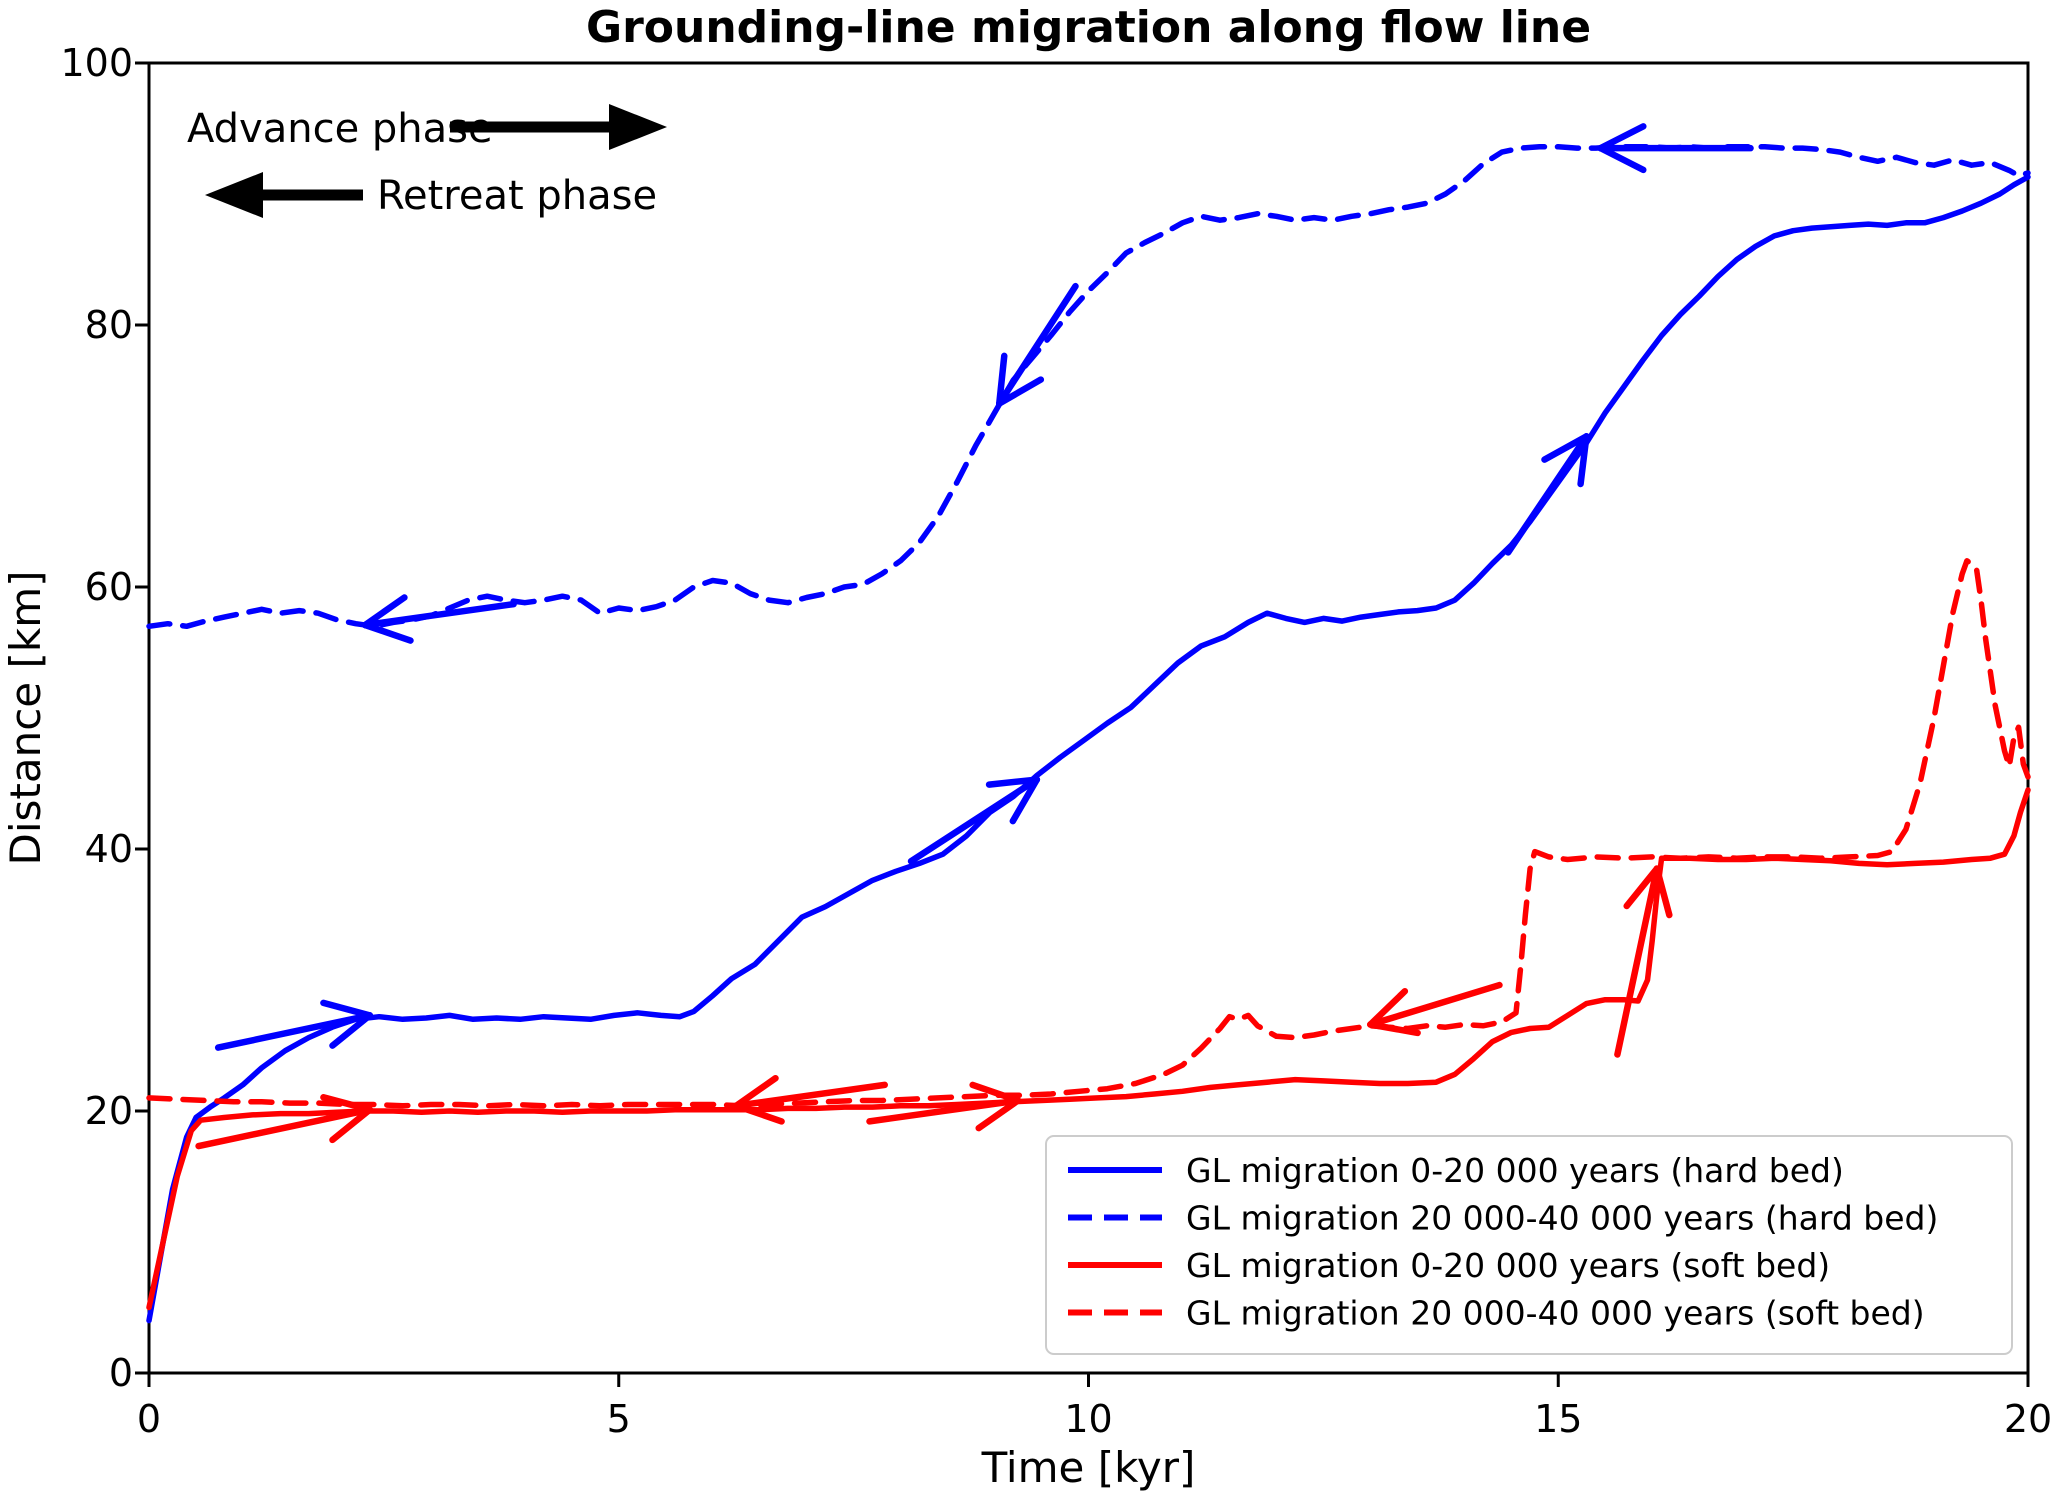 This screenshot has width=2067, height=1493. I want to click on y-tick-label: 20, so click(109, 1111).